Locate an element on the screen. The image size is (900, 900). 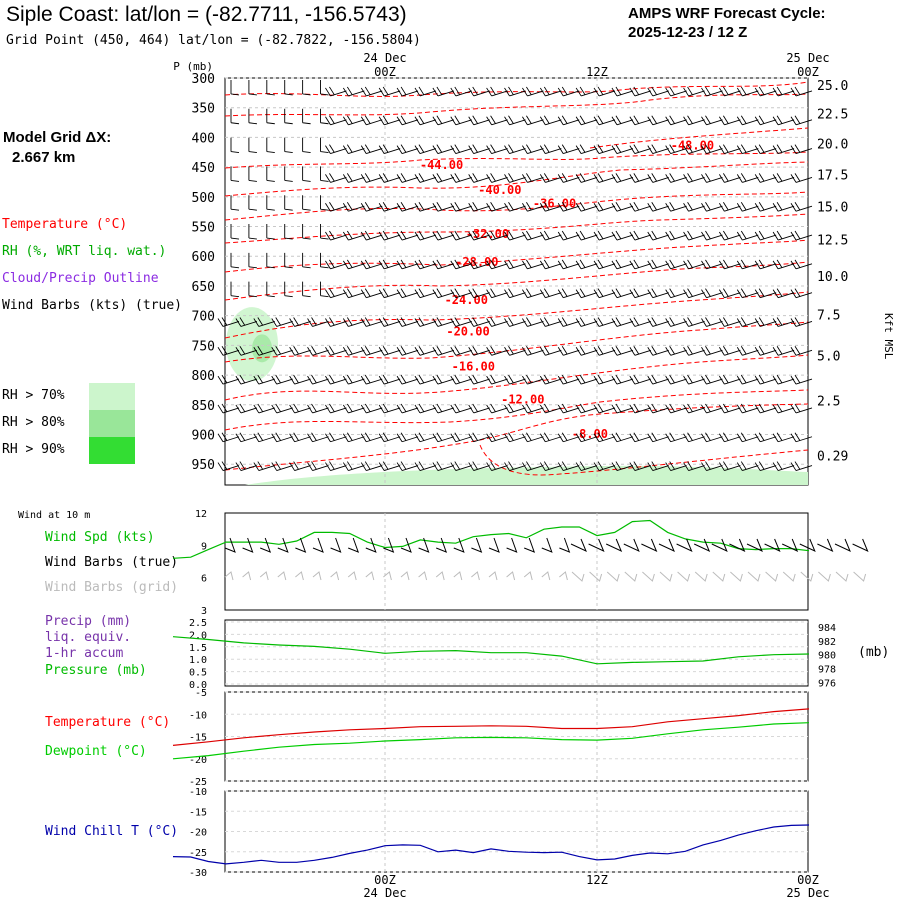
pressure-tick-label: 500 is located at coordinates (203, 198).